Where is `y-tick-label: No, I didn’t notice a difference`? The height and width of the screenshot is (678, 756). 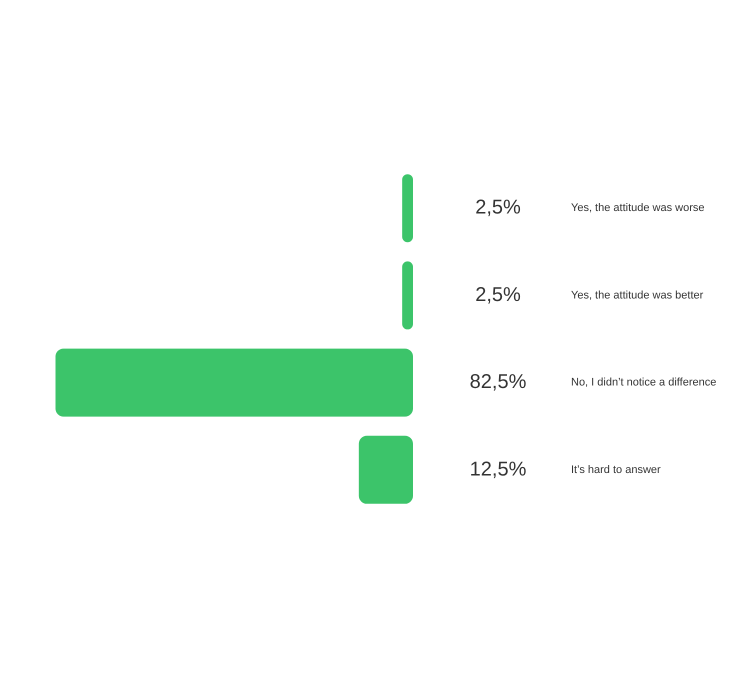
y-tick-label: No, I didn’t notice a difference is located at coordinates (643, 382).